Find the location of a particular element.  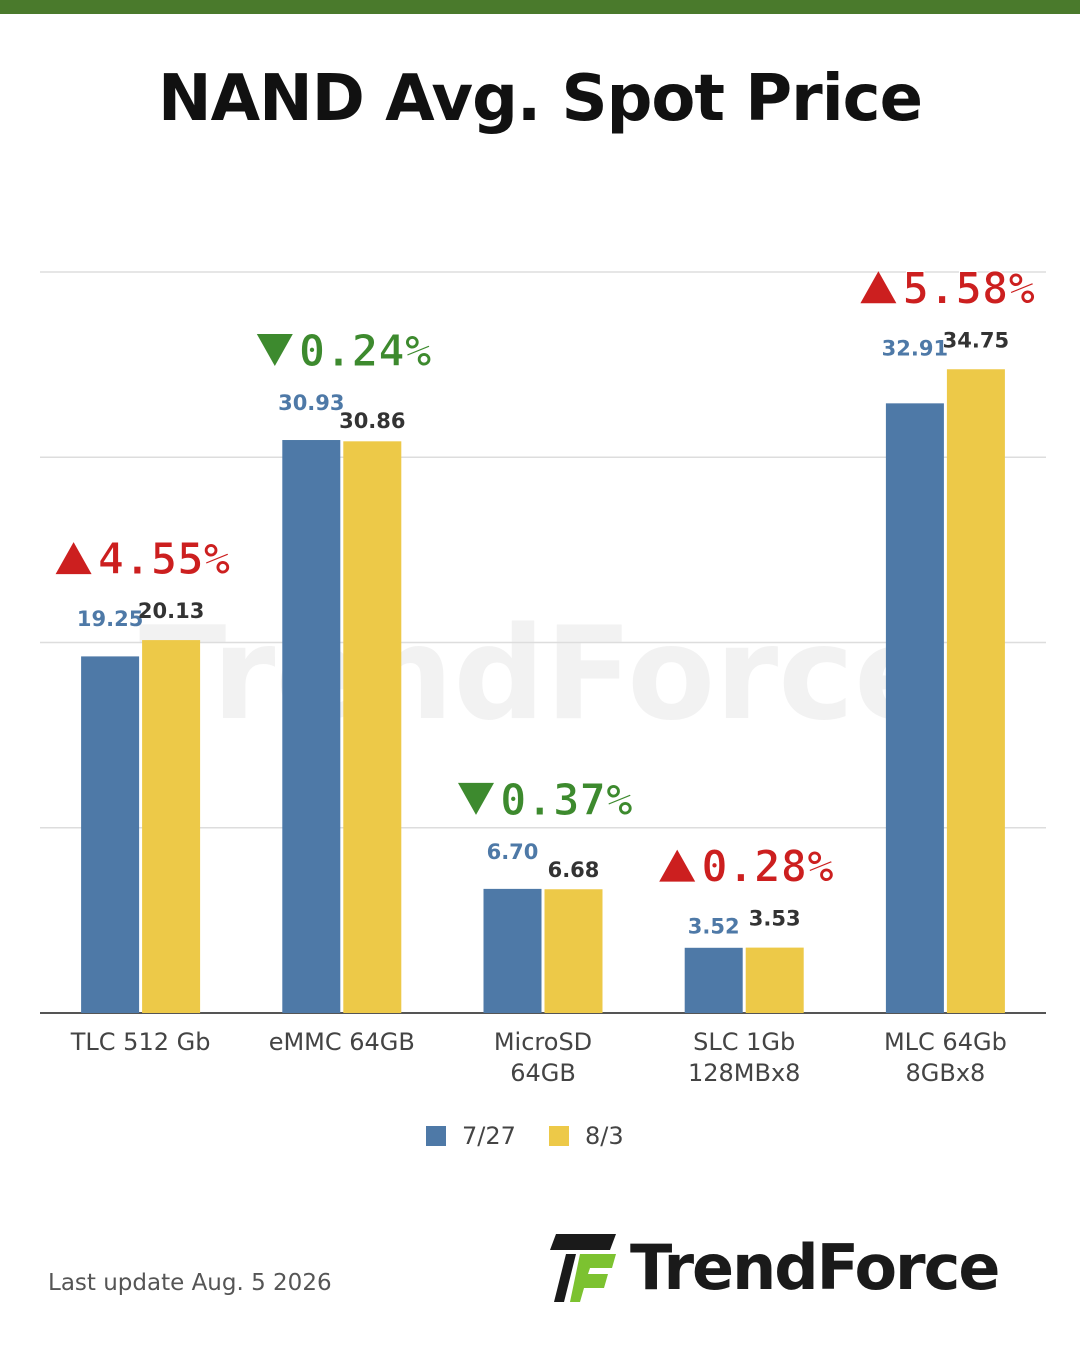

change-annotation-up: 0.28% is located at coordinates (747, 867).